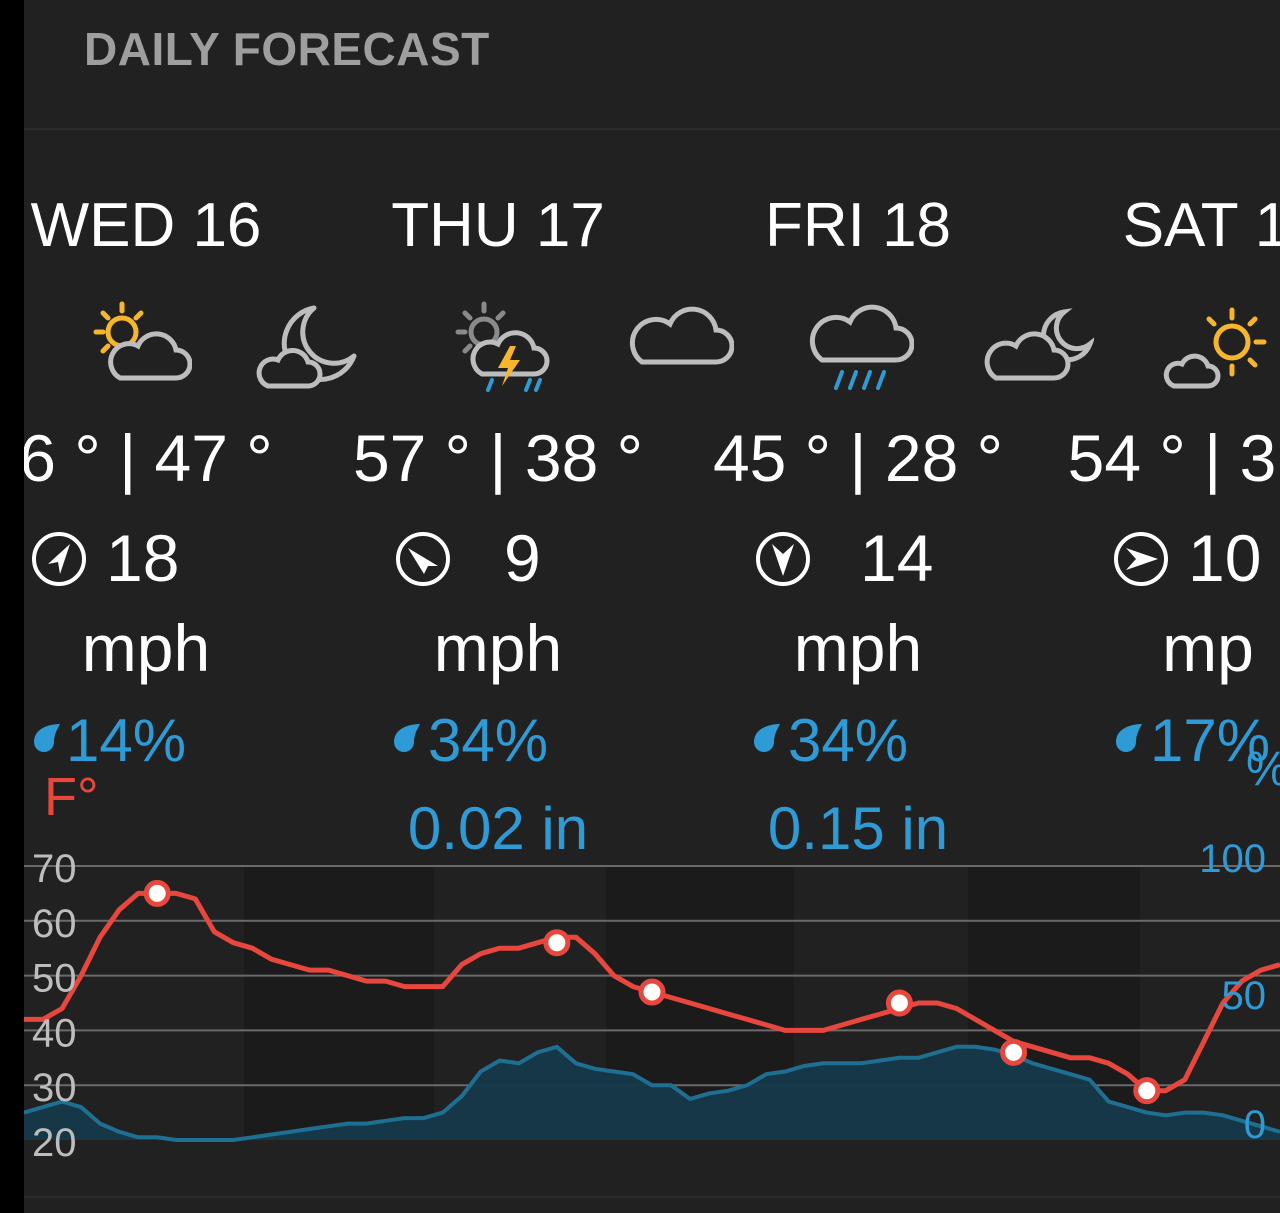 The width and height of the screenshot is (1280, 1213). Describe the element at coordinates (54, 979) in the screenshot. I see `y-axis-tick-label: 50` at that location.